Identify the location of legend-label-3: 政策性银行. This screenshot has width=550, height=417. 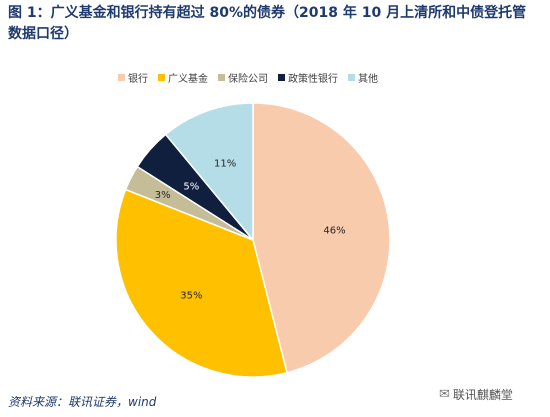
(313, 79).